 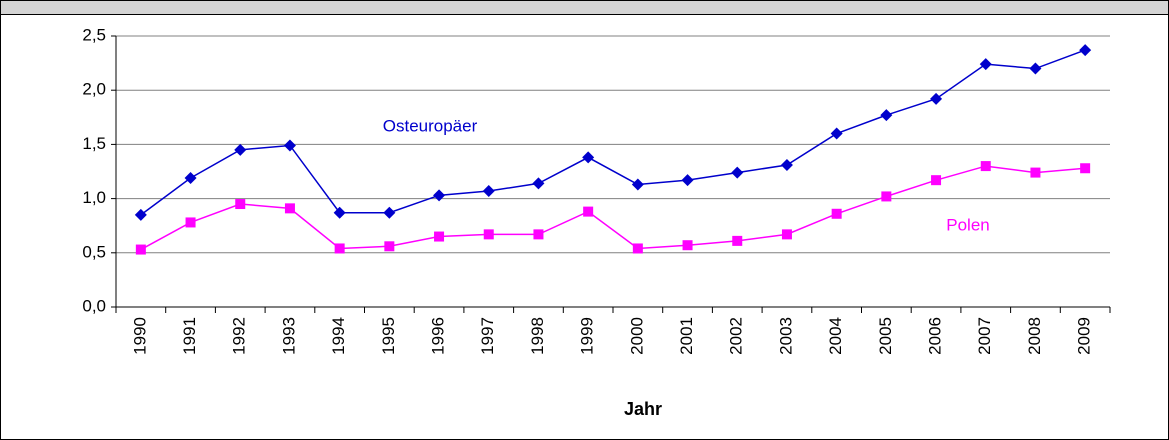 I want to click on x-tick-label: 1990, so click(x=139, y=336).